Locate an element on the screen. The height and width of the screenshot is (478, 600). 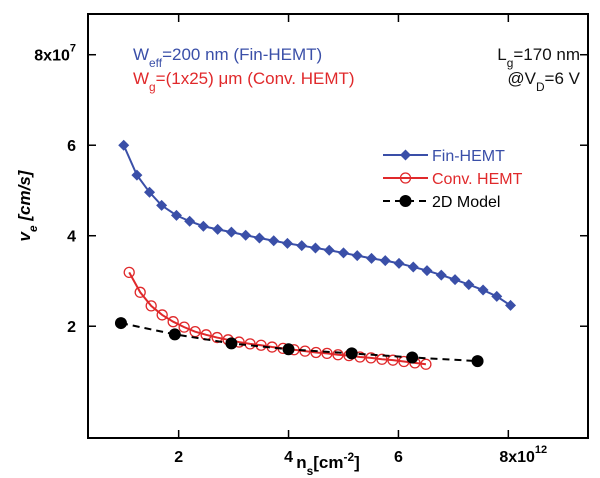
y-tick-exponent: 7 is located at coordinates (73, 49).